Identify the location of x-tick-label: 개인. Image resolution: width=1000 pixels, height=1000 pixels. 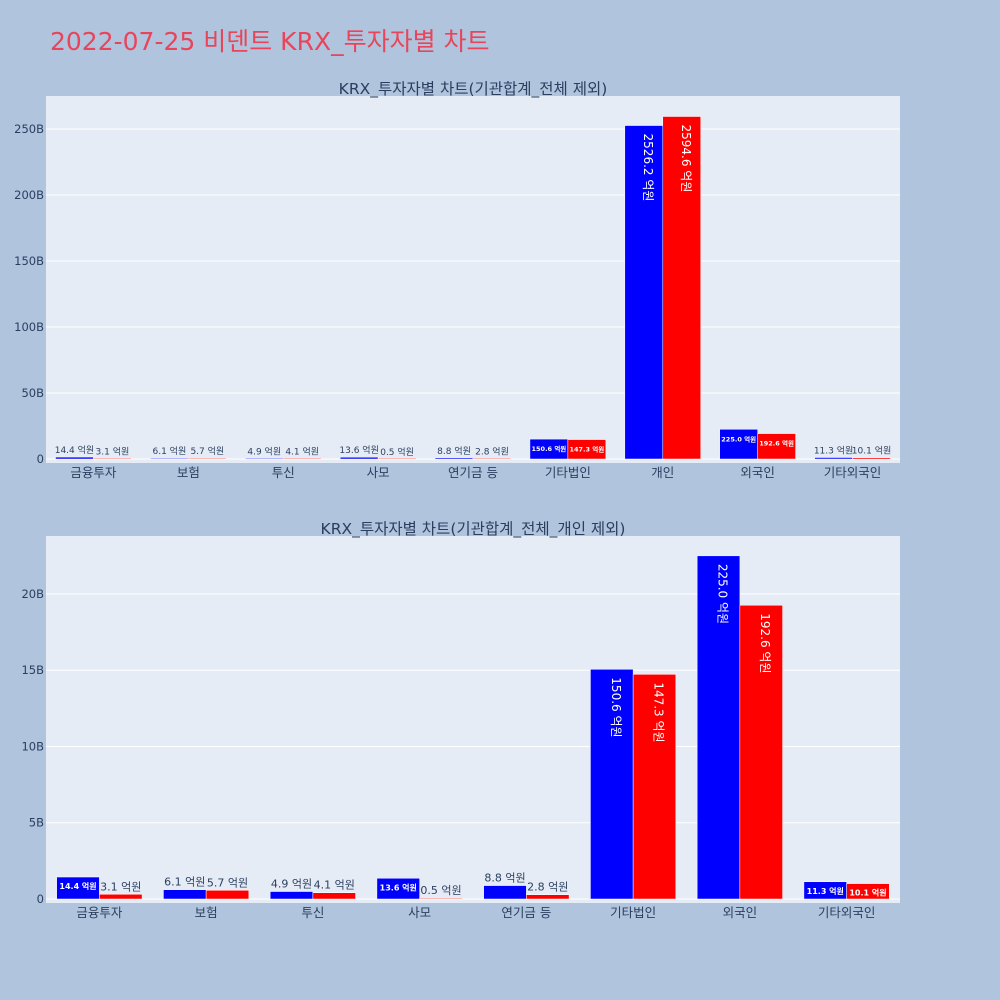
(662, 472).